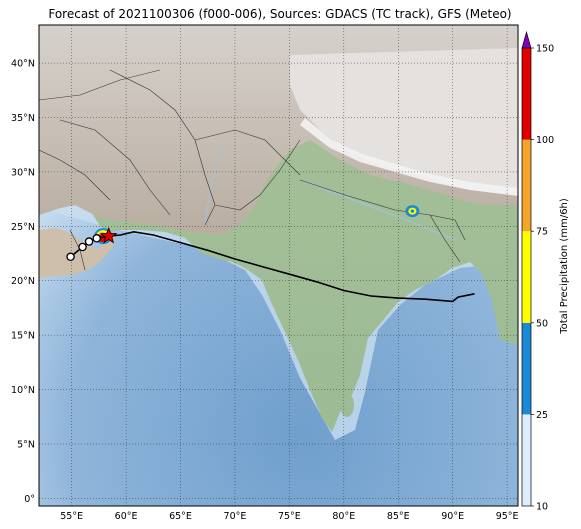 The width and height of the screenshot is (581, 529). I want to click on lon-tick-label: 65°E, so click(180, 516).